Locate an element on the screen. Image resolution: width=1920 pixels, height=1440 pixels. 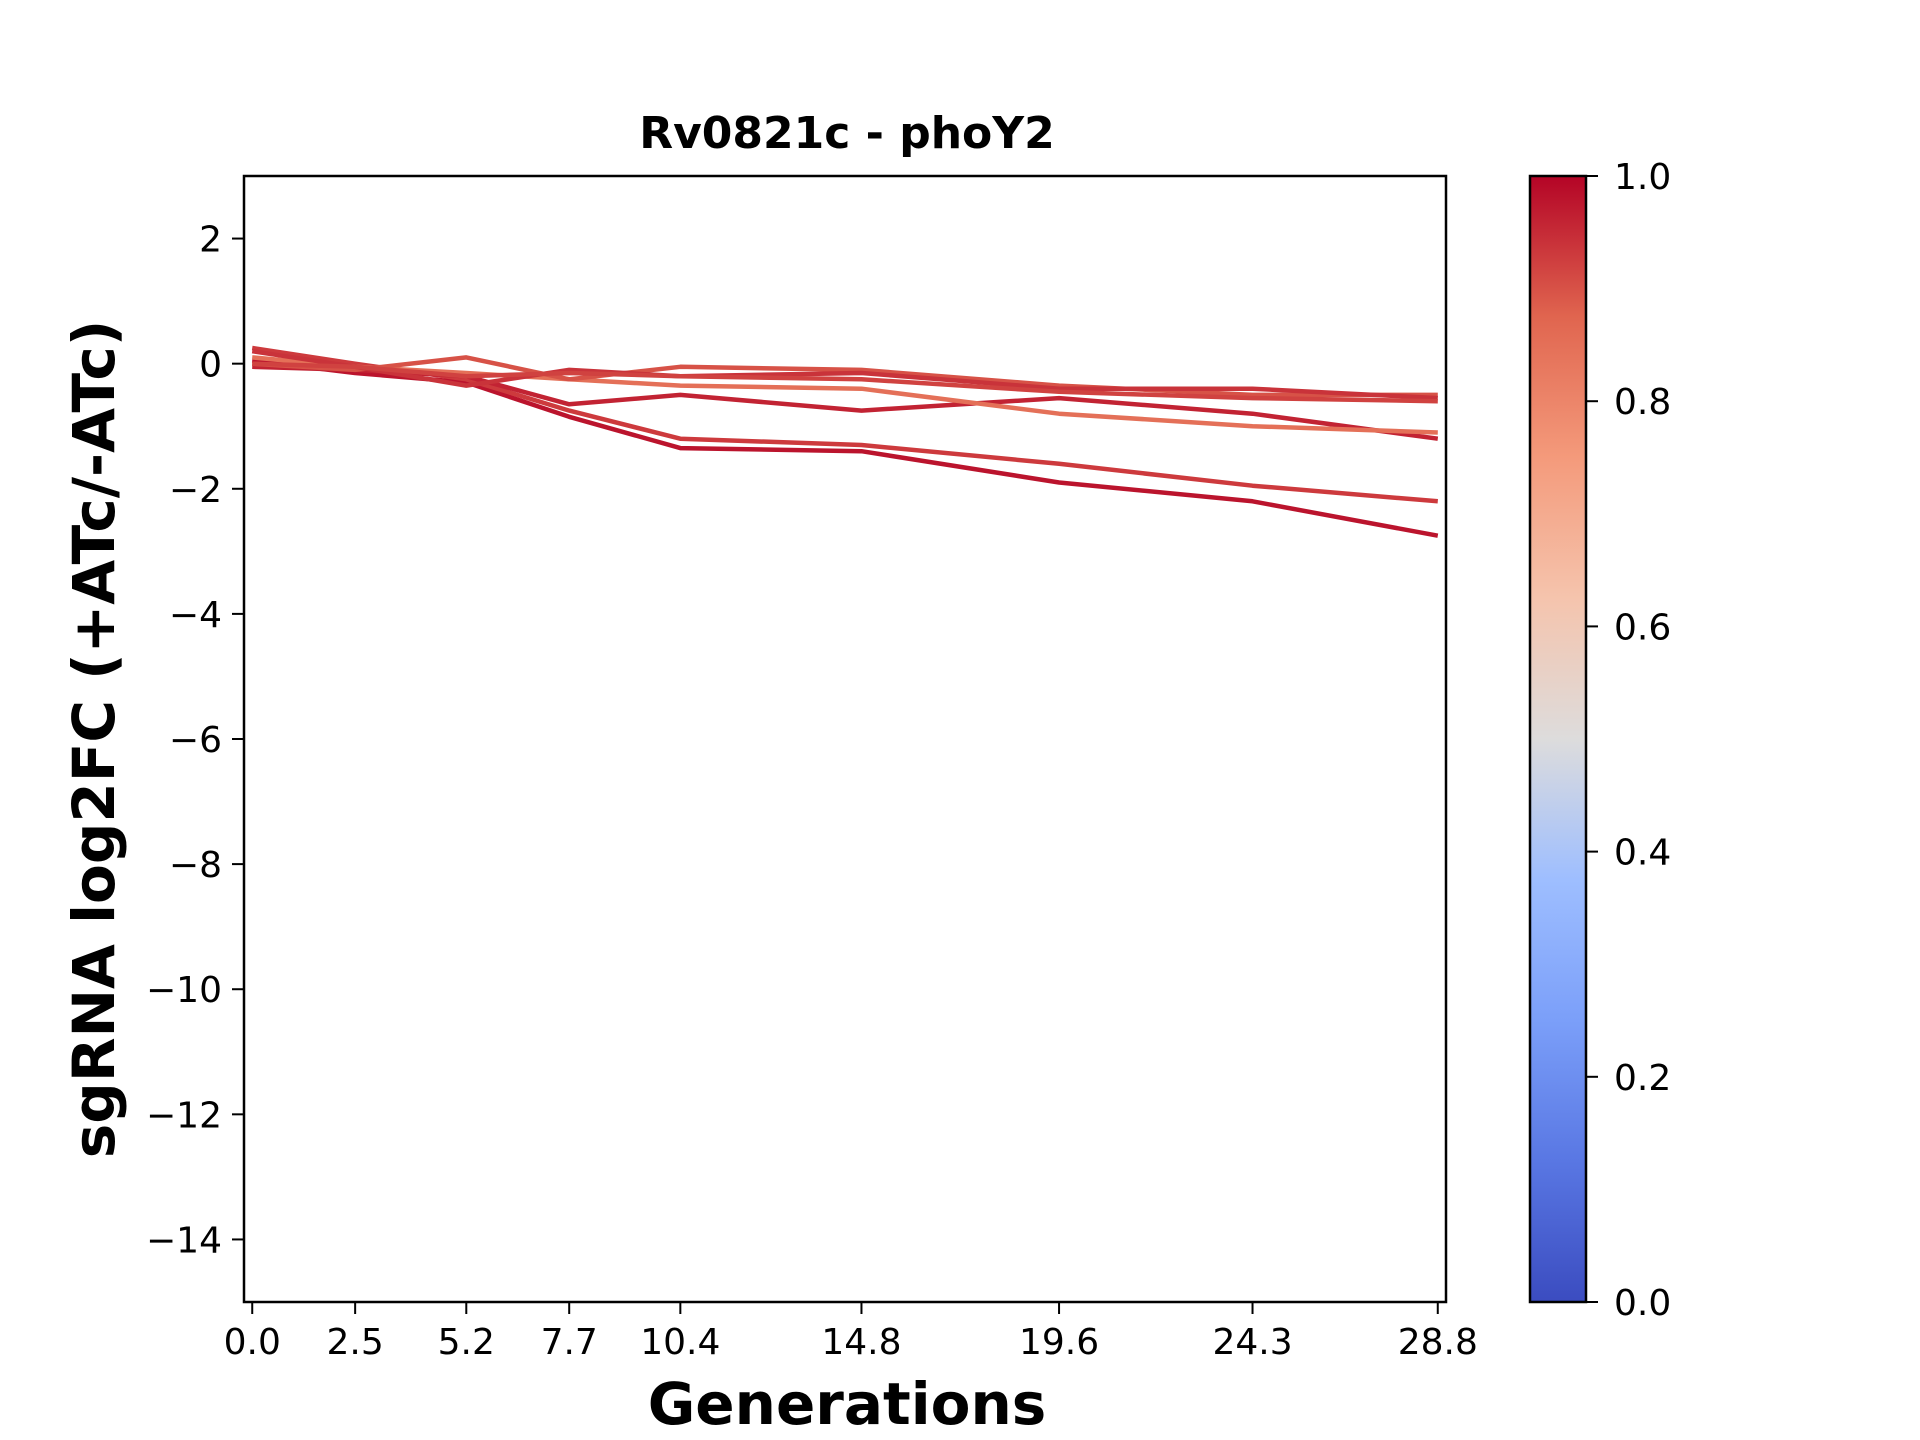
y-tick-label: −2 is located at coordinates (195, 490).